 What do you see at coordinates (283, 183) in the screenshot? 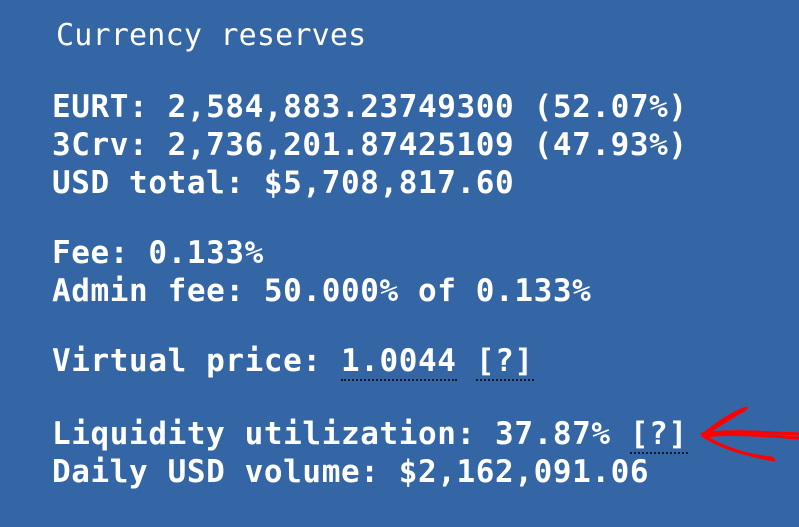
I see `usd-total: USD total: $5,708,817.60` at bounding box center [283, 183].